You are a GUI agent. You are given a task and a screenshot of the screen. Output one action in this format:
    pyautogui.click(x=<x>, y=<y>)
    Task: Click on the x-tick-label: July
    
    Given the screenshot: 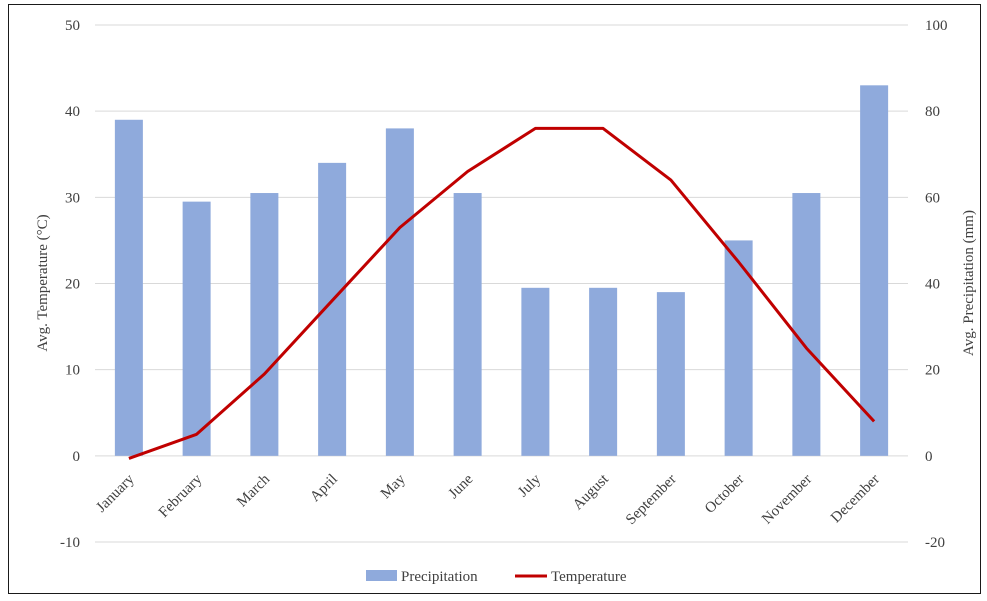 What is the action you would take?
    pyautogui.click(x=529, y=485)
    